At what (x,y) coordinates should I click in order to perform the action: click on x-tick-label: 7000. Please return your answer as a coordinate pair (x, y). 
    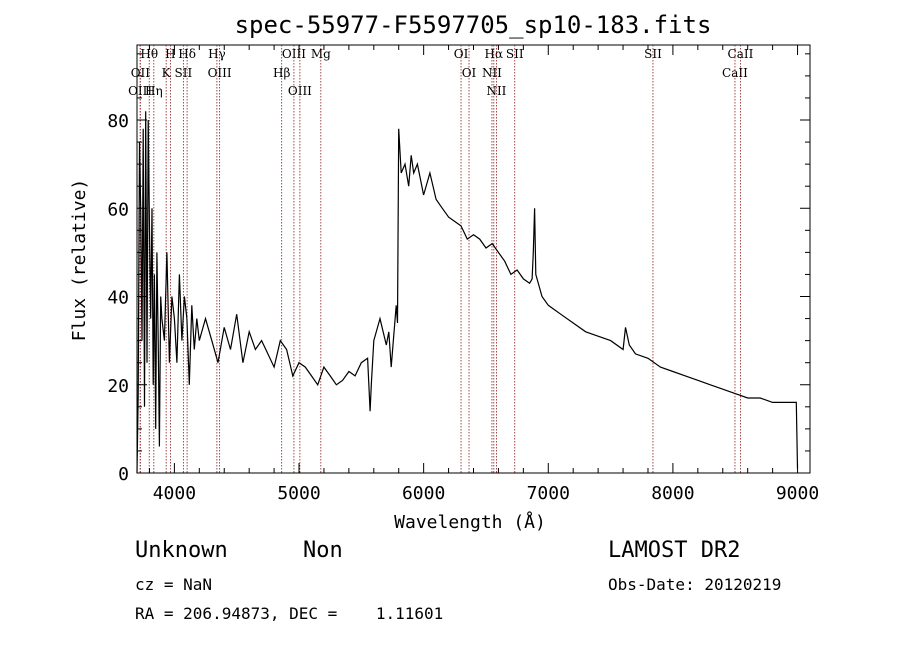
    Looking at the image, I should click on (548, 493).